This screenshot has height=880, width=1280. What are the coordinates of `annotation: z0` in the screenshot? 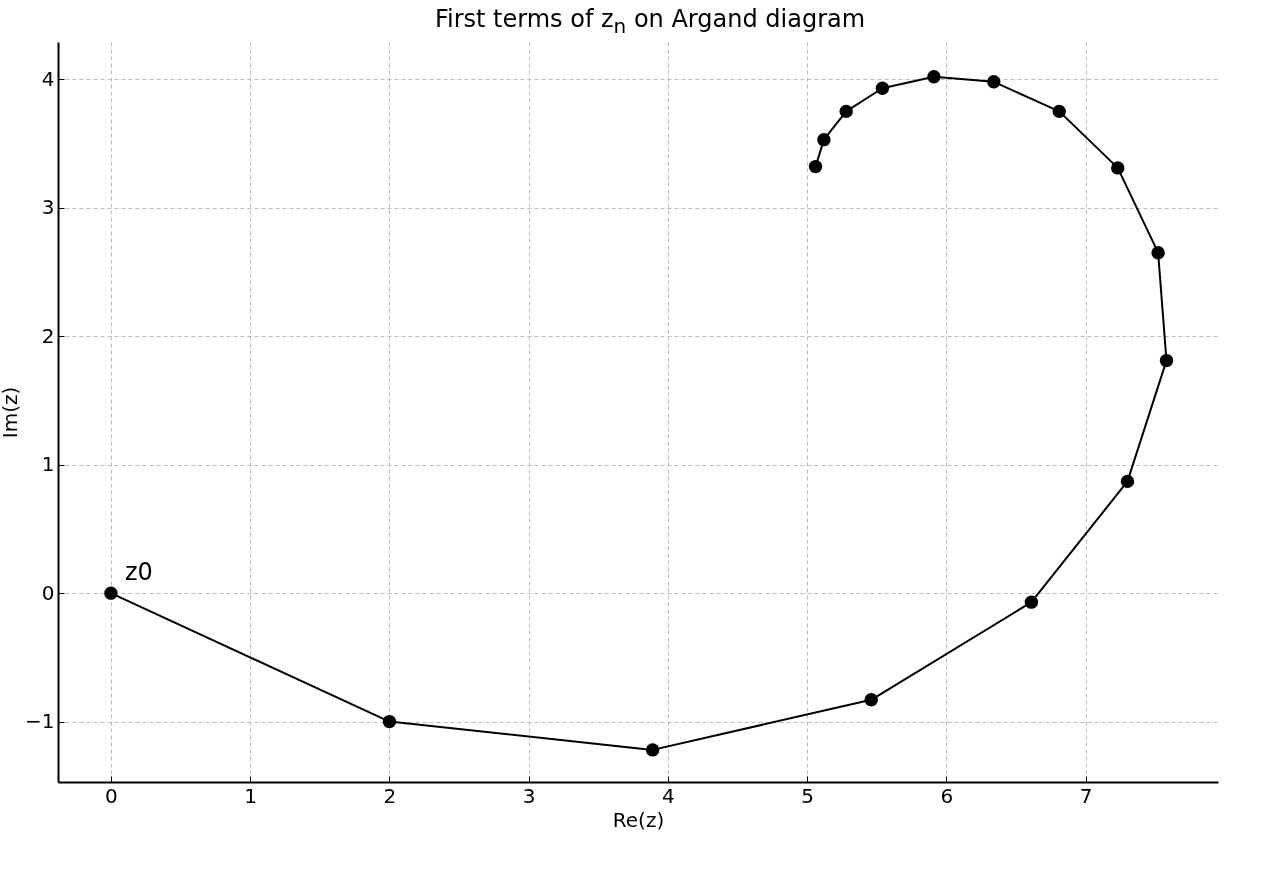 It's located at (138, 572).